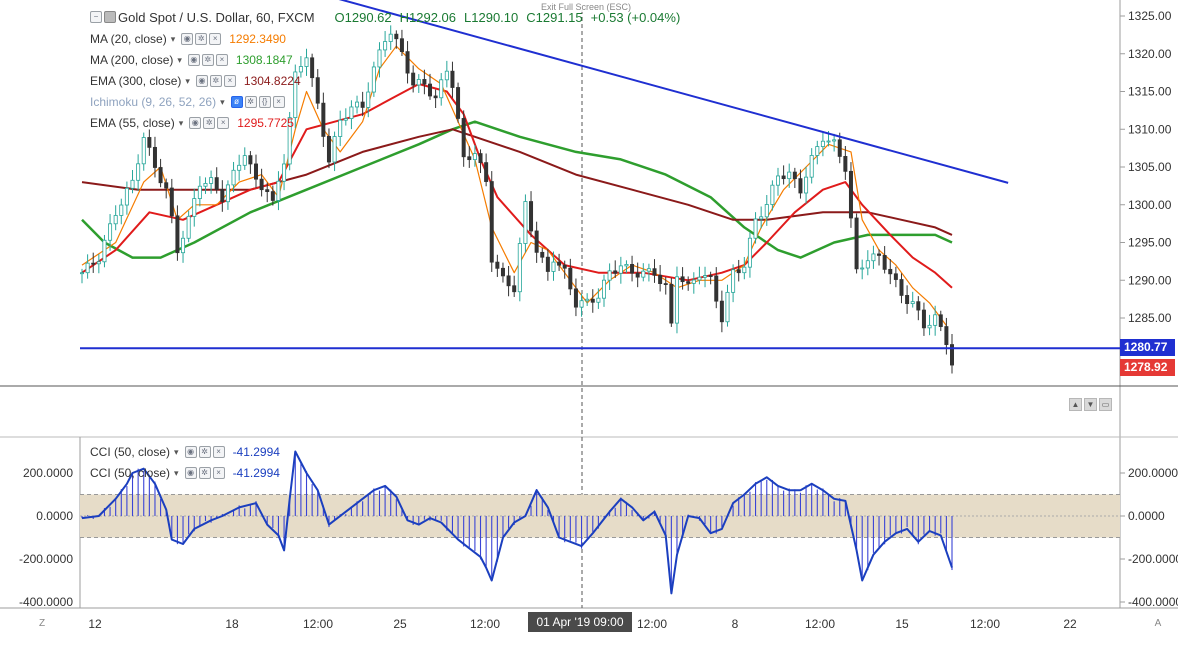  What do you see at coordinates (264, 102) in the screenshot?
I see `source-icon: {}` at bounding box center [264, 102].